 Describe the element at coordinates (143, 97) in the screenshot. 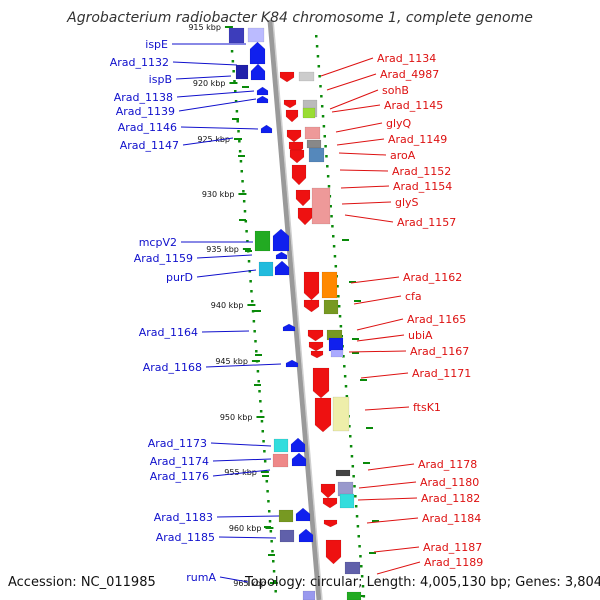

I see `gene-label: Arad_1138` at that location.